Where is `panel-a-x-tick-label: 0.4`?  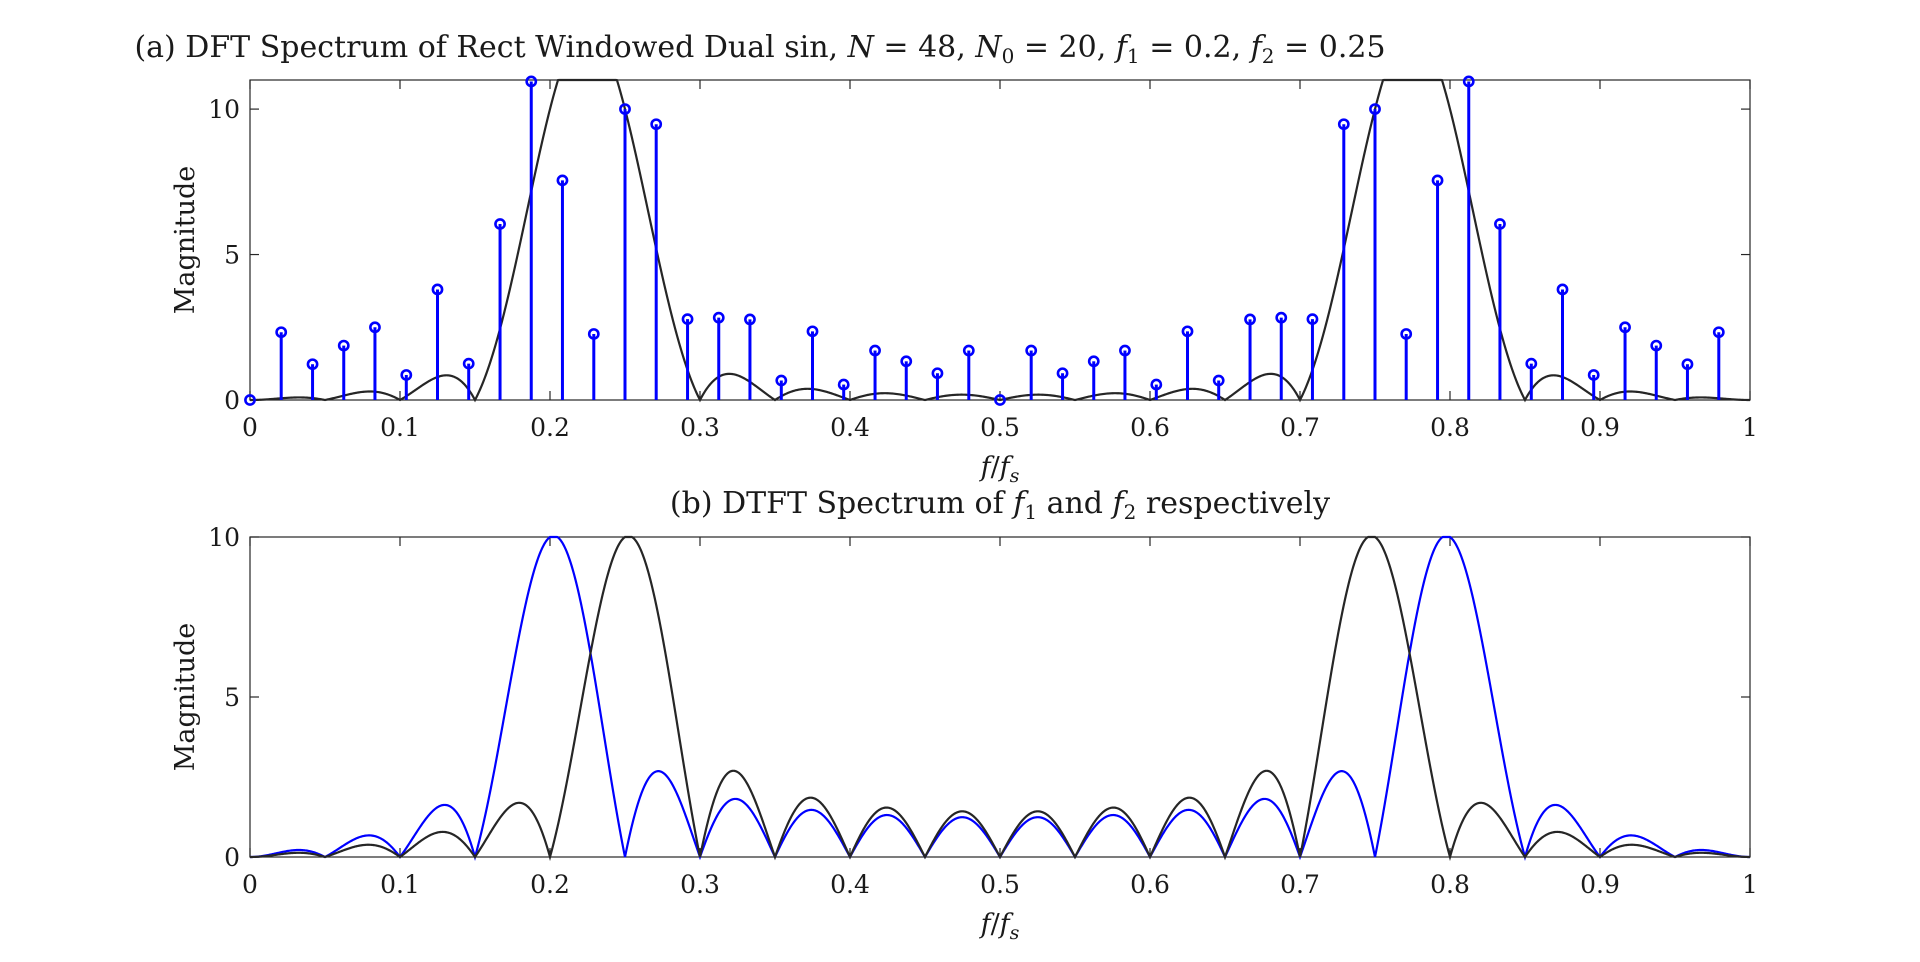 panel-a-x-tick-label: 0.4 is located at coordinates (850, 427).